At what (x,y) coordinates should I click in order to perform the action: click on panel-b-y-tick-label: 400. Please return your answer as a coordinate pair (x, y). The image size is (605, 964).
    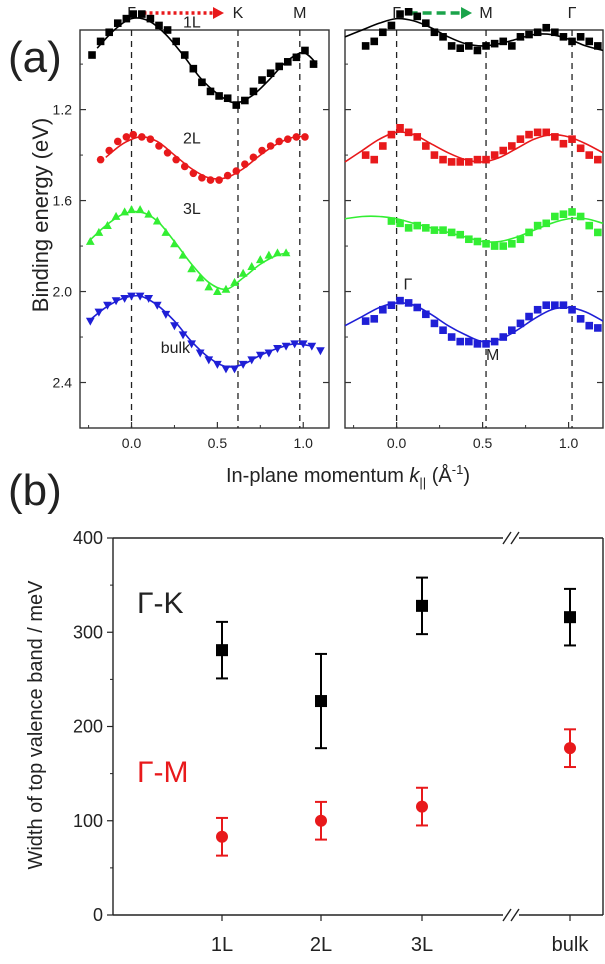
    Looking at the image, I should click on (88, 538).